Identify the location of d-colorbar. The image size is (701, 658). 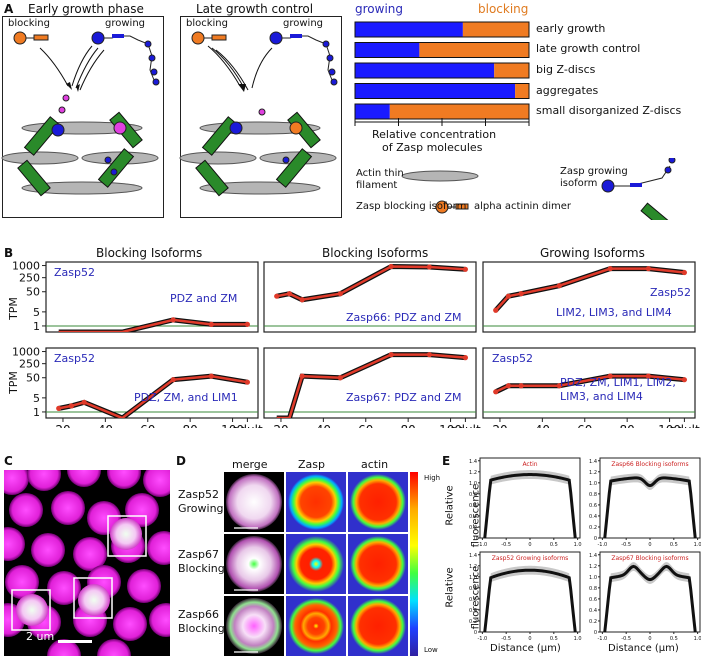
(414, 564).